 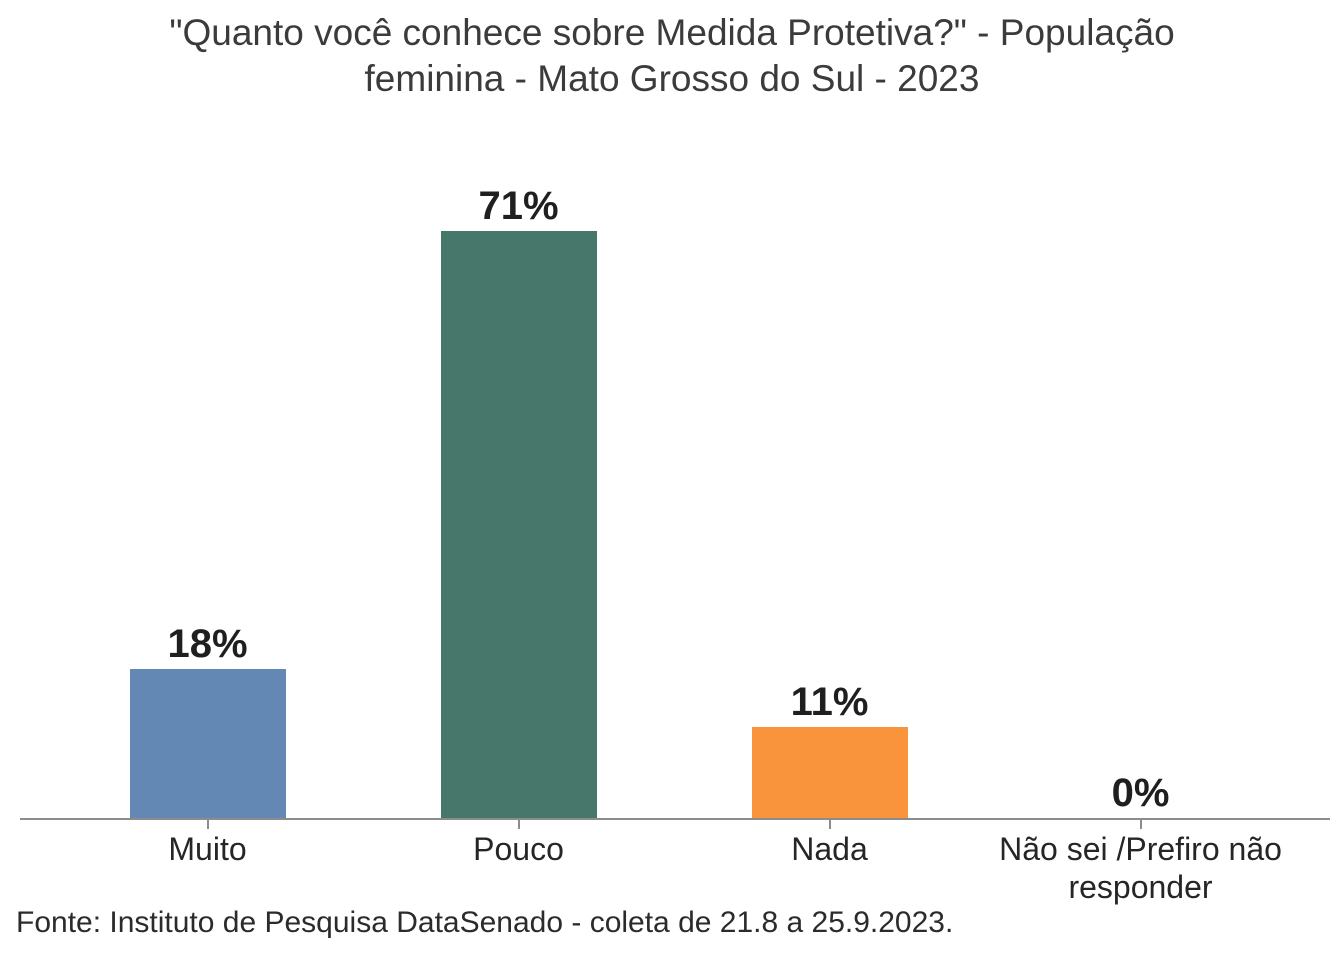 What do you see at coordinates (207, 644) in the screenshot?
I see `bar-value-label: 18%` at bounding box center [207, 644].